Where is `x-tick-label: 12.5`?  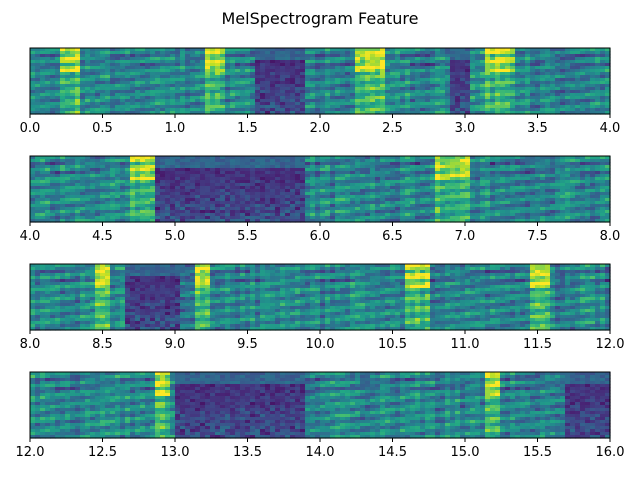 x-tick-label: 12.5 is located at coordinates (102, 452).